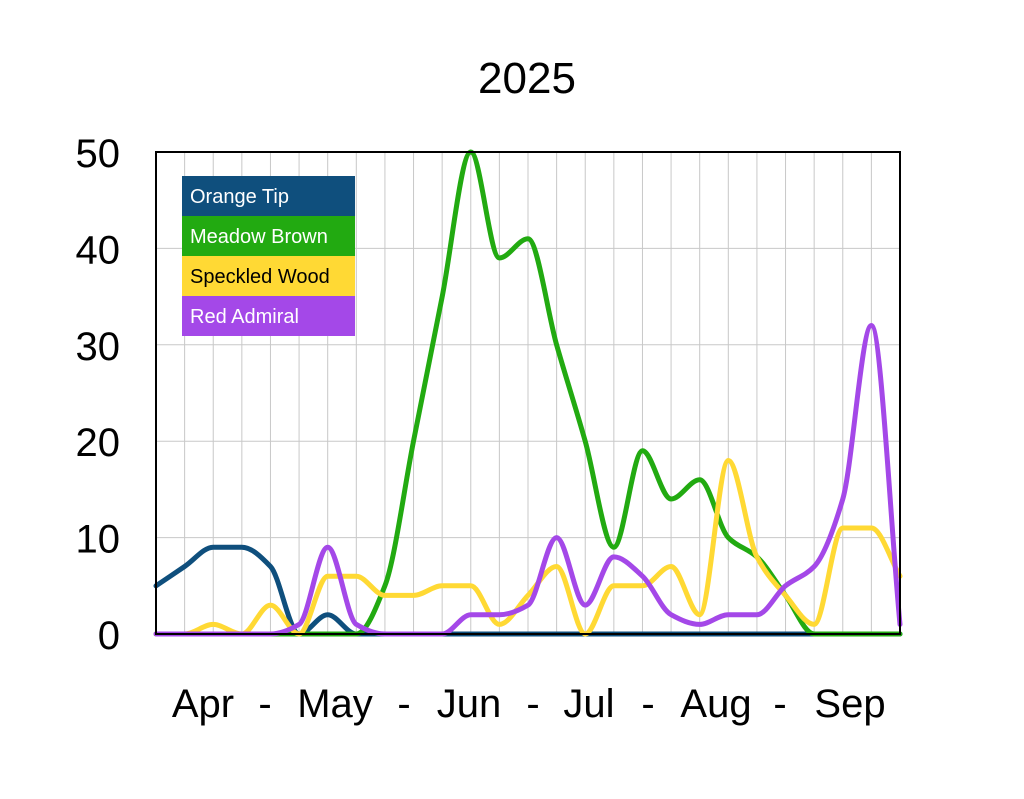 The height and width of the screenshot is (799, 1024). I want to click on legend-swatch-orange-tip, so click(268, 196).